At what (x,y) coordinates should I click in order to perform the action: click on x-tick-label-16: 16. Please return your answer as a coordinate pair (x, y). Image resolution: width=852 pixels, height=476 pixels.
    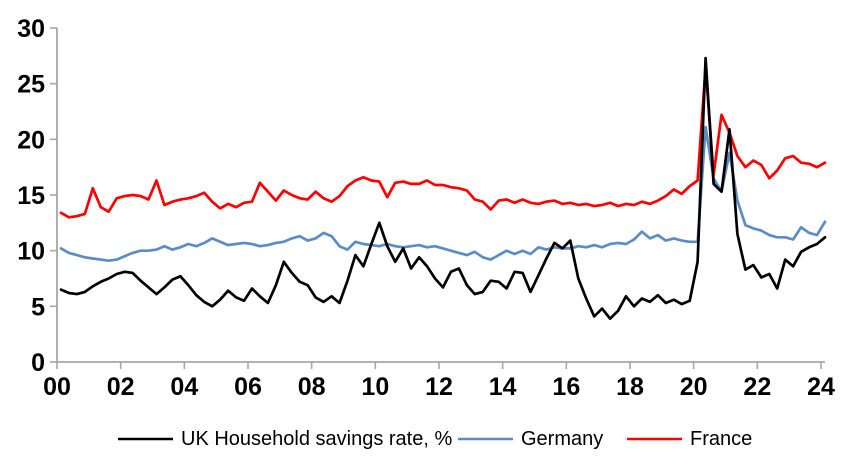
    Looking at the image, I should click on (566, 387).